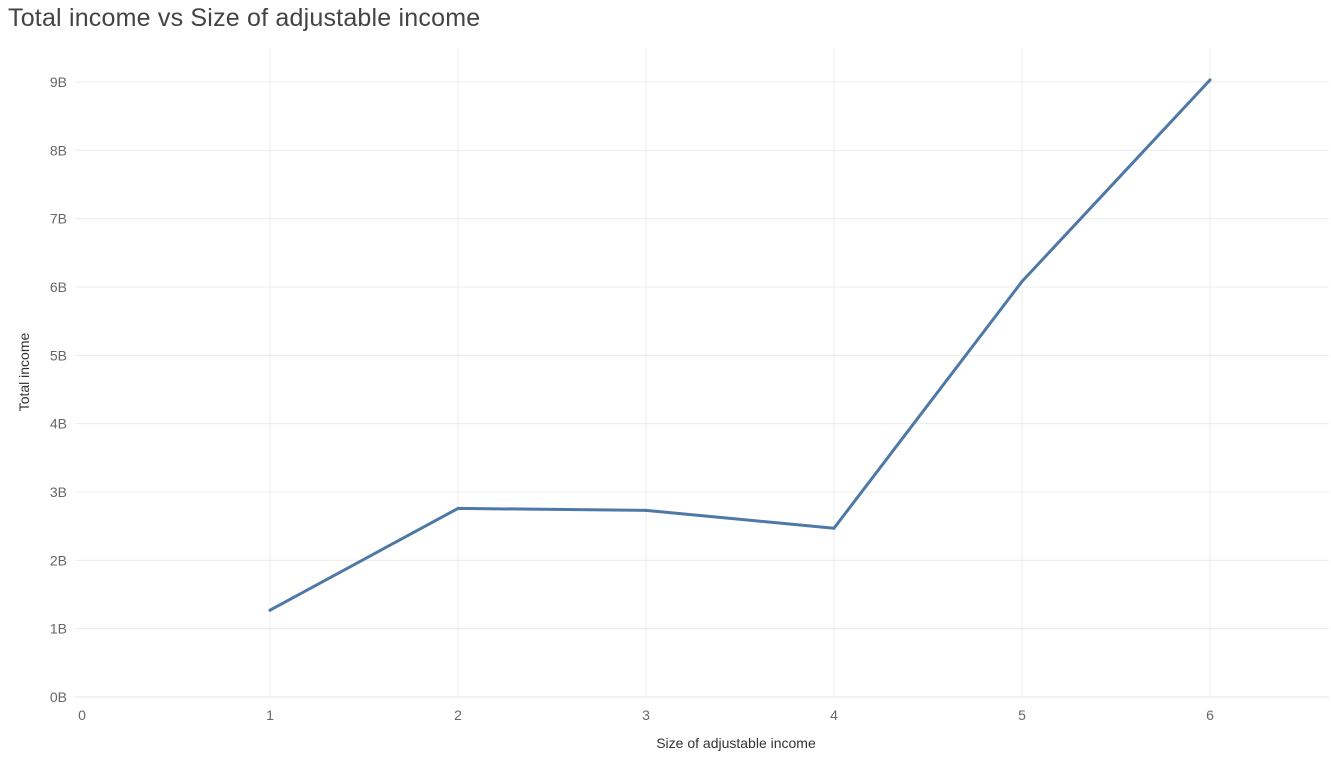 The width and height of the screenshot is (1331, 760). What do you see at coordinates (58, 560) in the screenshot?
I see `y-tick-label: 2B` at bounding box center [58, 560].